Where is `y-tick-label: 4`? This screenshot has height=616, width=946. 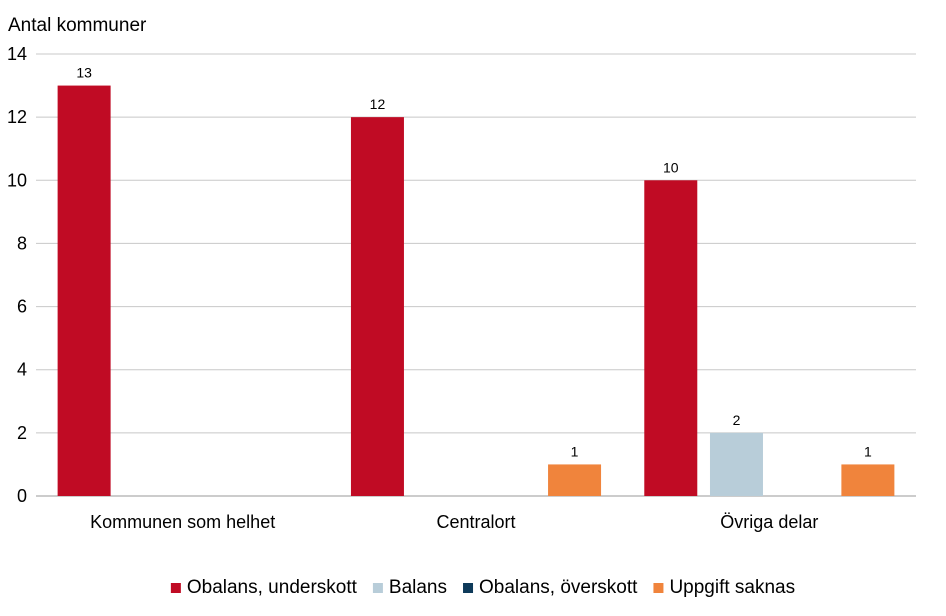 y-tick-label: 4 is located at coordinates (22, 370).